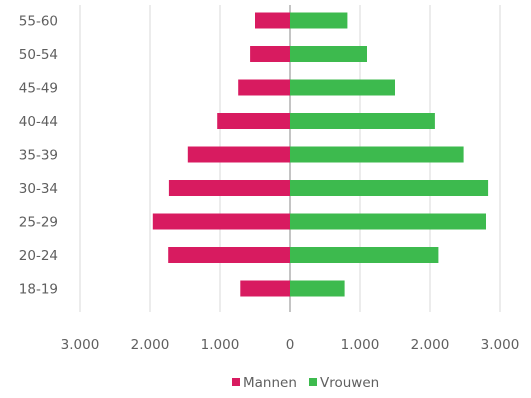 The height and width of the screenshot is (398, 531). Describe the element at coordinates (38, 89) in the screenshot. I see `y-tick-label: 45-49` at that location.